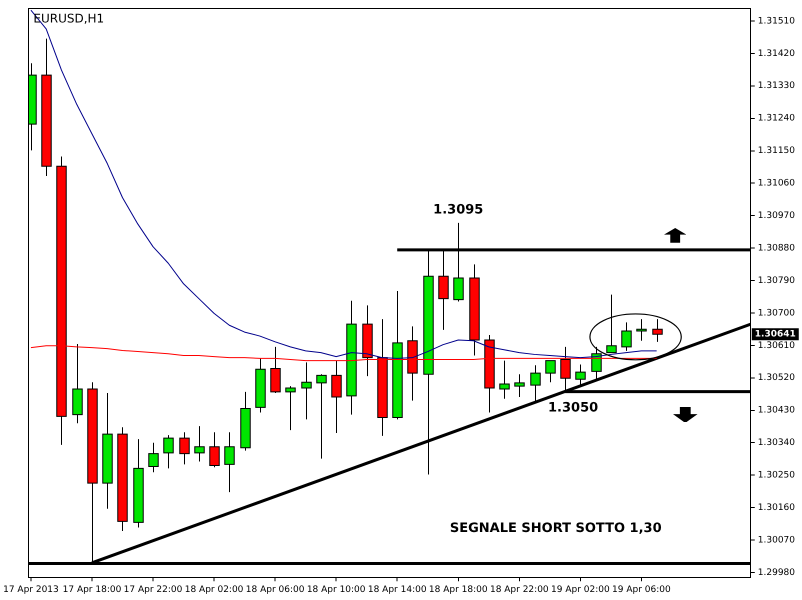 This screenshot has width=802, height=600. I want to click on y-tick-label: 1.31330, so click(777, 86).